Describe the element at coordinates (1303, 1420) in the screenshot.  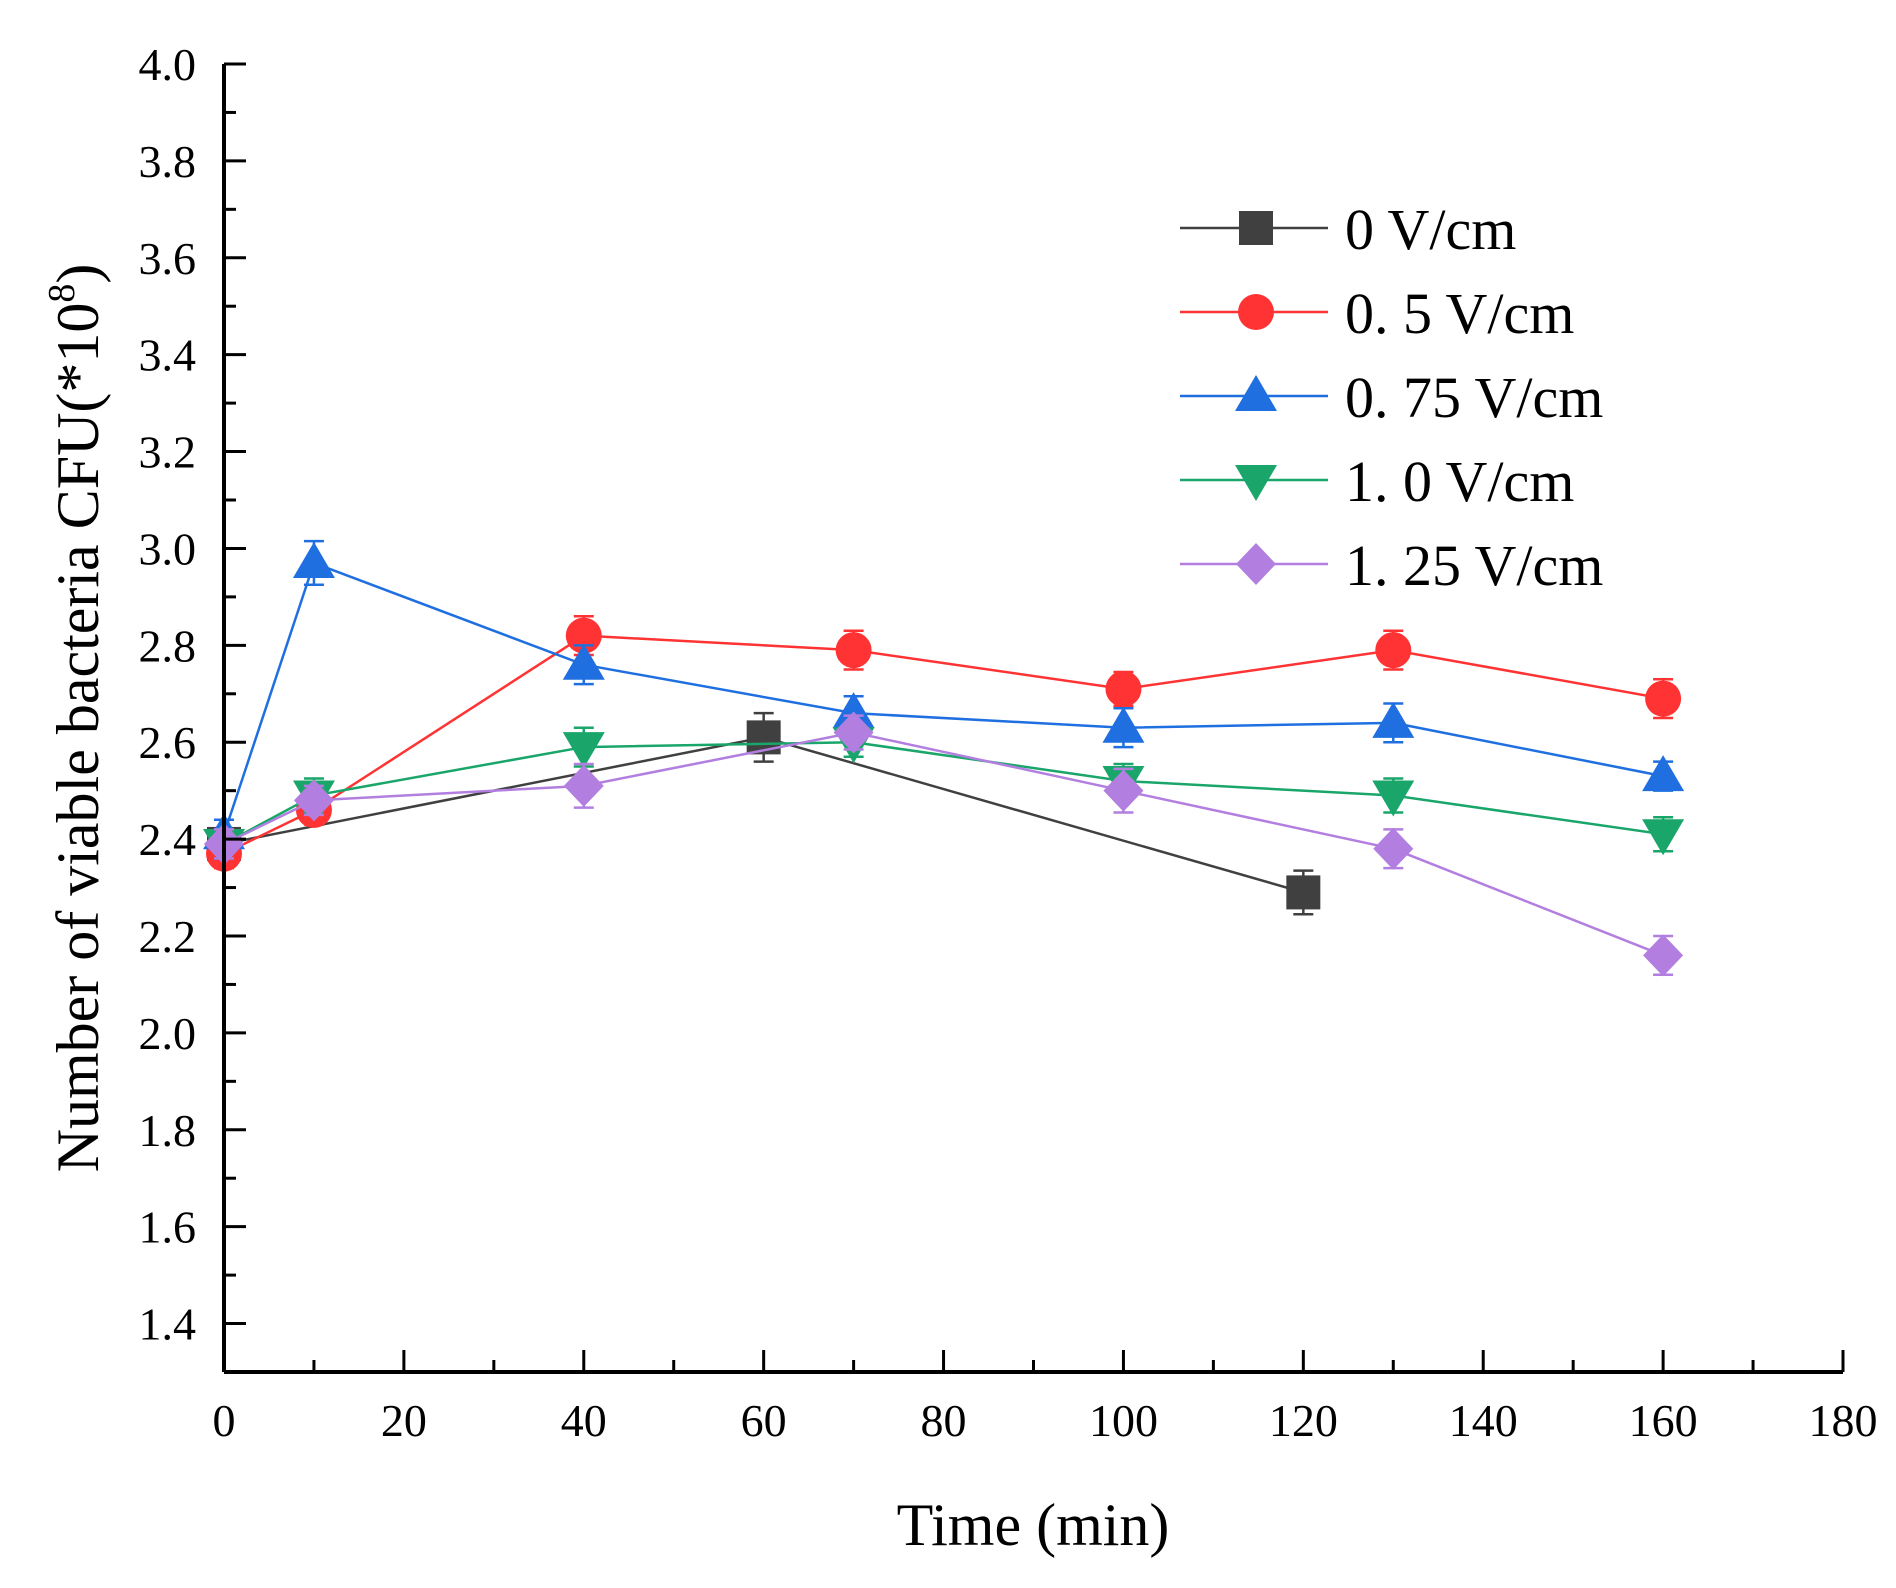
I see `x-tick-label: 120` at that location.